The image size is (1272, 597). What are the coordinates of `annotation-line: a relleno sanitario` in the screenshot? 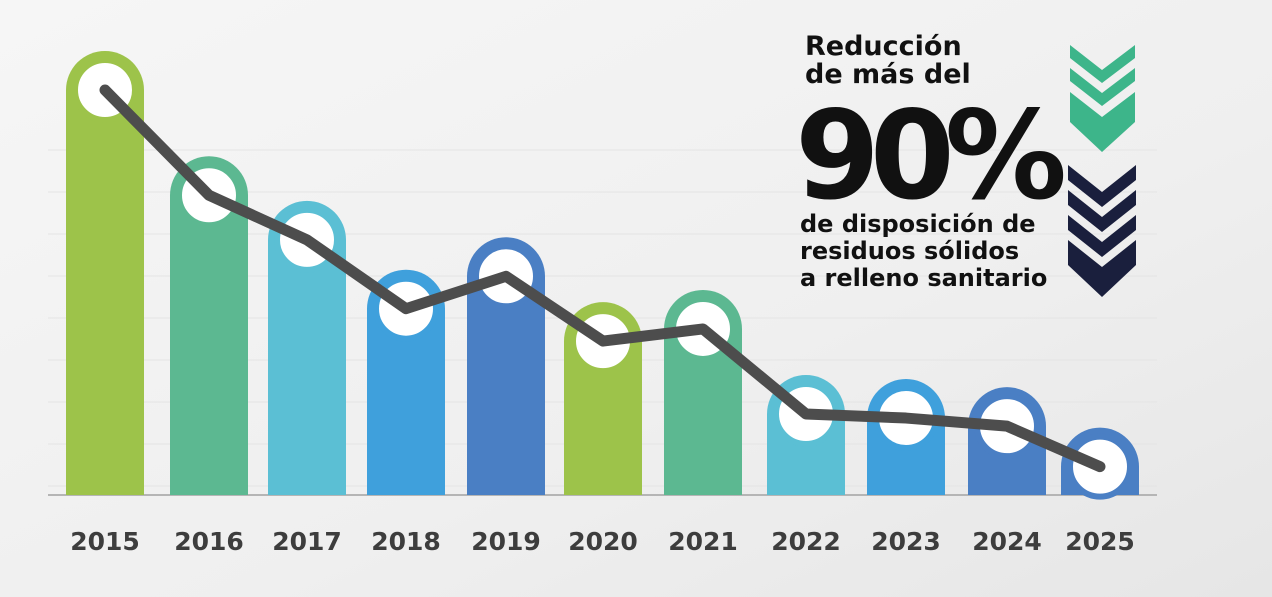 It's located at (923, 278).